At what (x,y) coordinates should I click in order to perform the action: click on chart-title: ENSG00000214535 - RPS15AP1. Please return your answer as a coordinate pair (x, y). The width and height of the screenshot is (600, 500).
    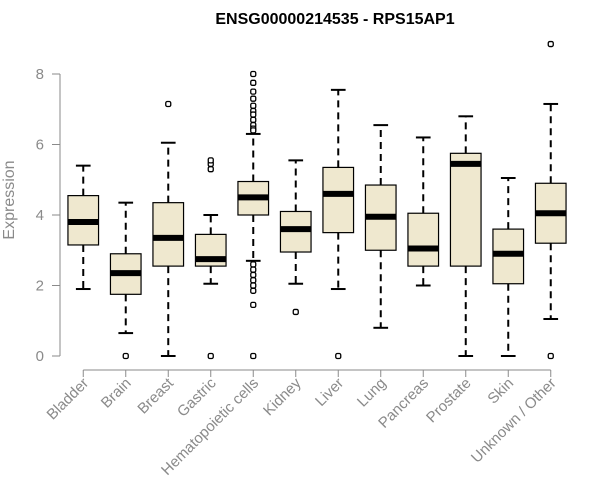
    Looking at the image, I should click on (334, 19).